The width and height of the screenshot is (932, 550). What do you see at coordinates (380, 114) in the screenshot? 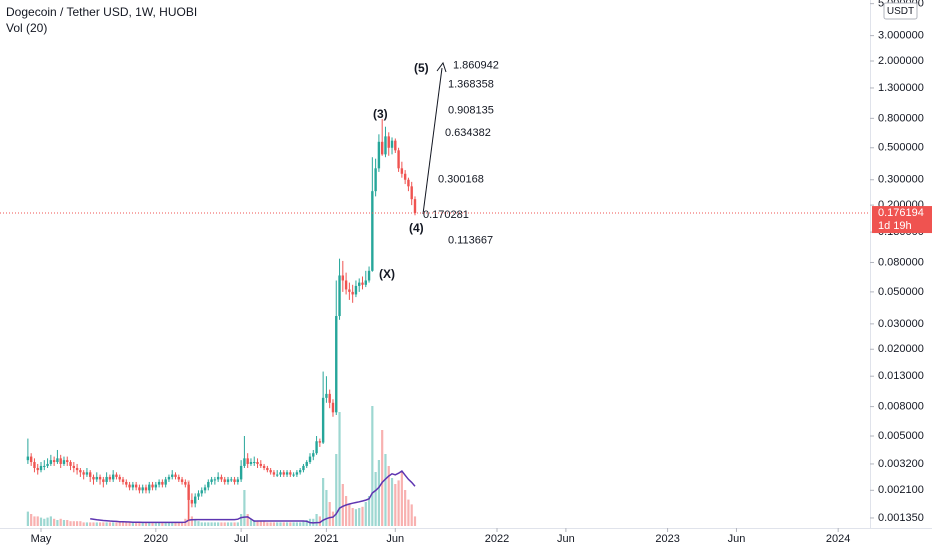
I see `wave-label: (3)` at bounding box center [380, 114].